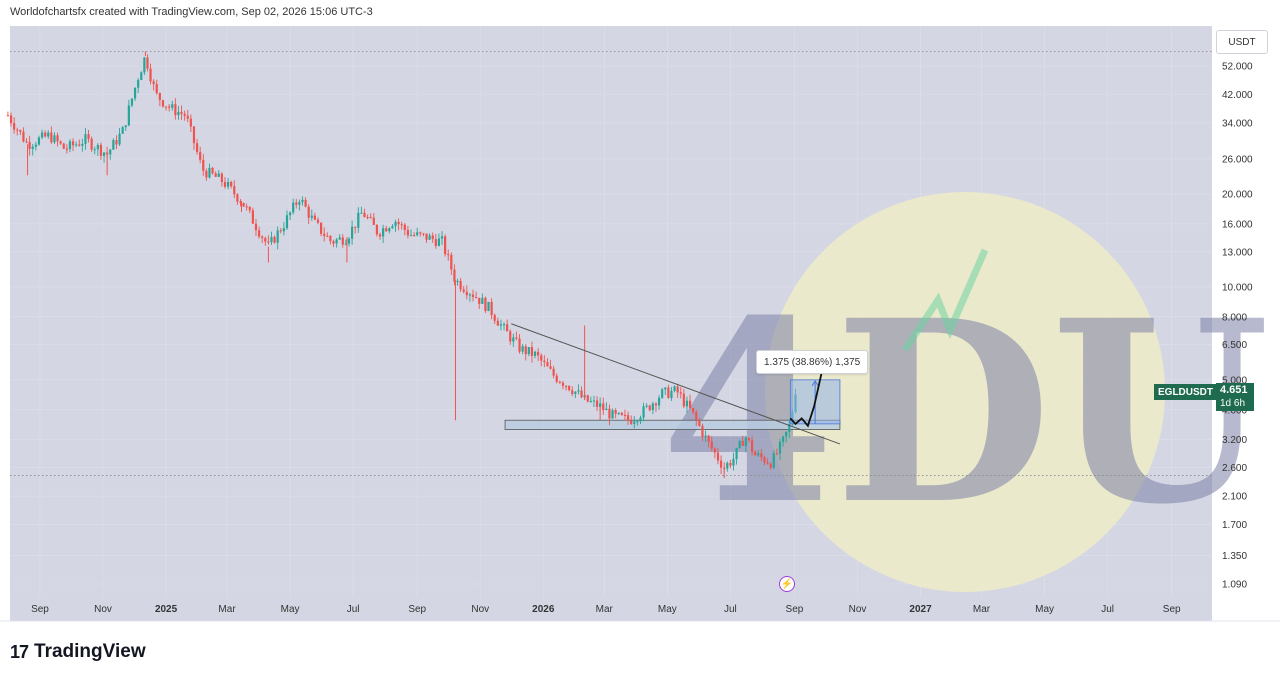  What do you see at coordinates (806, 398) in the screenshot?
I see `projection-path` at bounding box center [806, 398].